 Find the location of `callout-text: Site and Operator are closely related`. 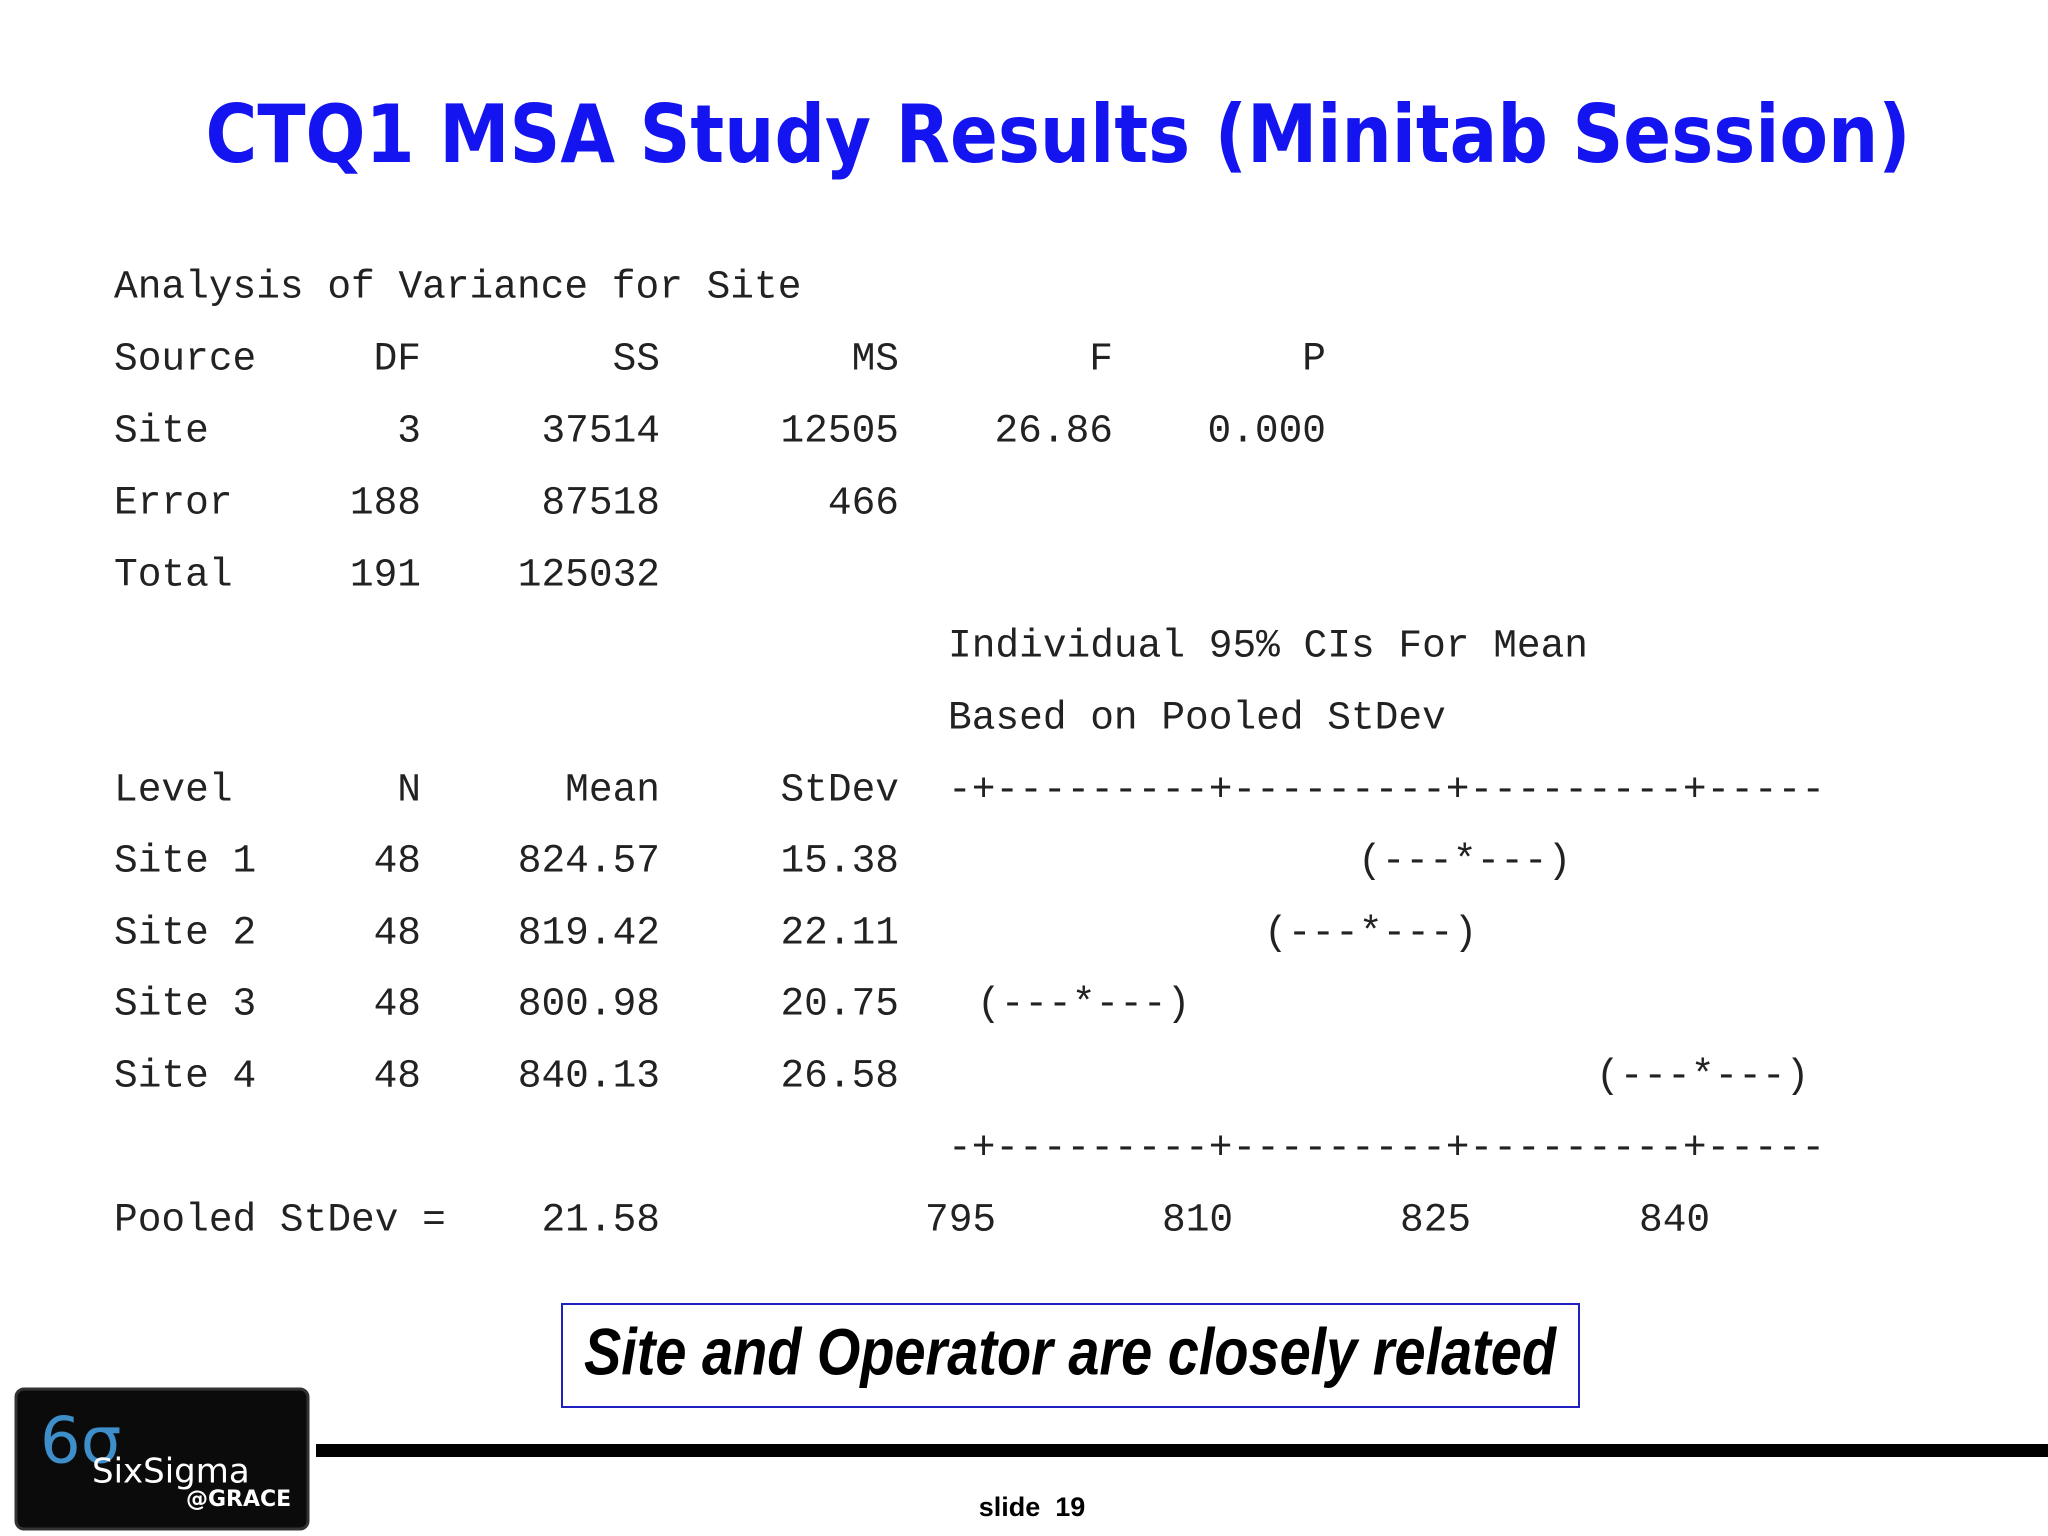

callout-text: Site and Operator are closely related is located at coordinates (1070, 1351).